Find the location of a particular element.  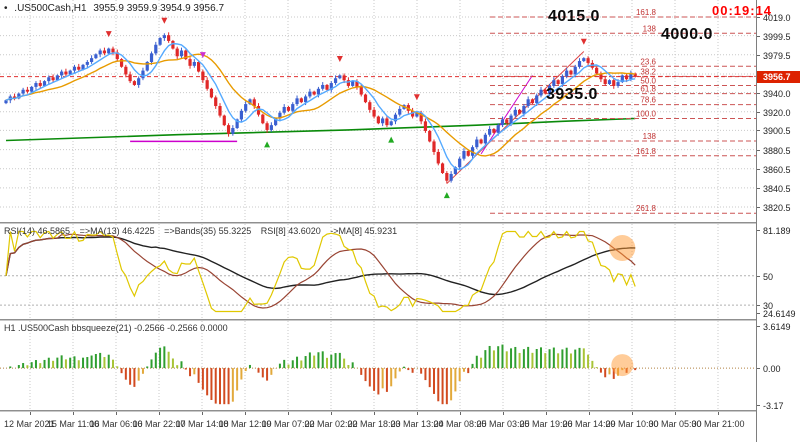

rsi-axis-label: 30 is located at coordinates (768, 306).